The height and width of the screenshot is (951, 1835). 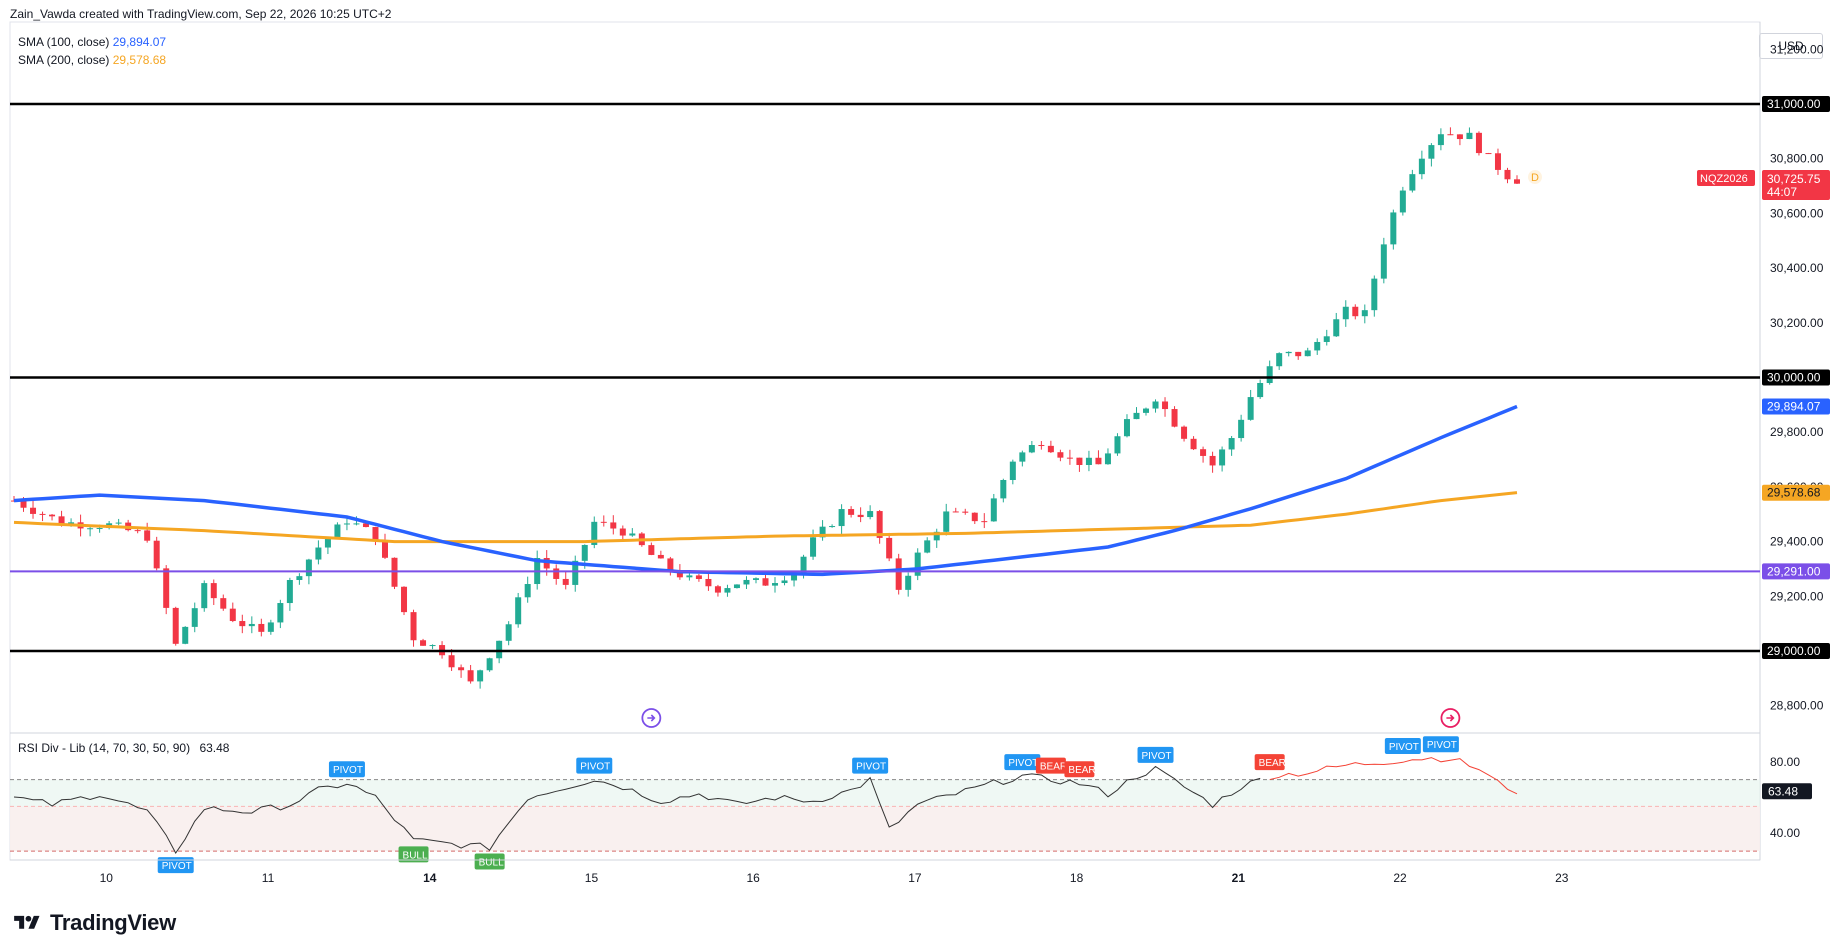 I want to click on sma100-legend: SMA (100, close) 29,894.07, so click(x=92, y=42).